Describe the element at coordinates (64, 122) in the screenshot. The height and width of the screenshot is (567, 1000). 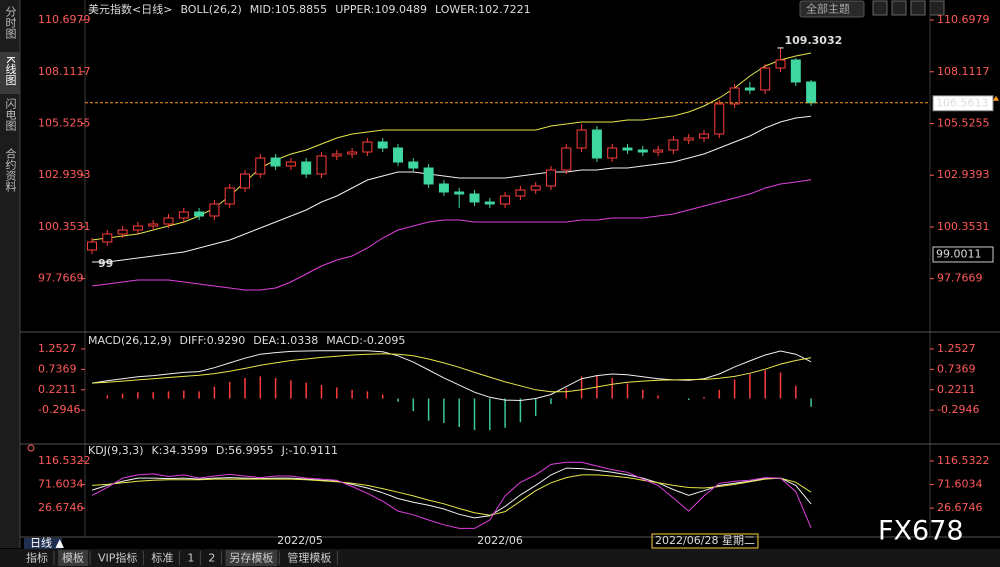
I see `y-tick-label: 105.5255` at that location.